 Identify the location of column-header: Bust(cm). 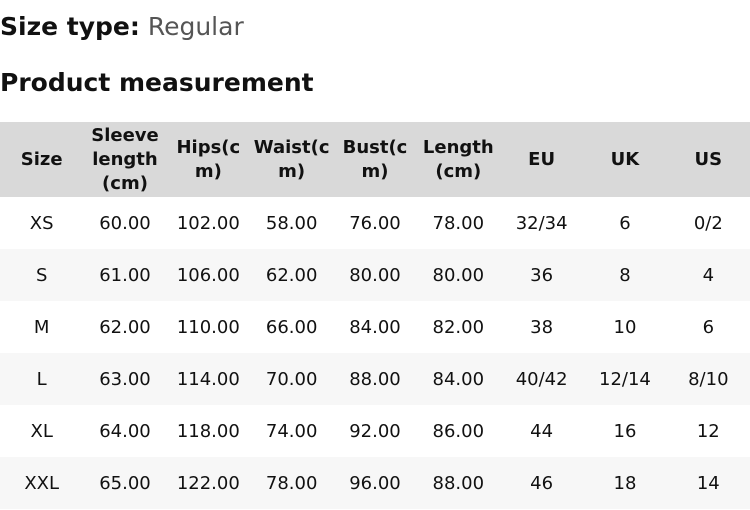
(375, 159).